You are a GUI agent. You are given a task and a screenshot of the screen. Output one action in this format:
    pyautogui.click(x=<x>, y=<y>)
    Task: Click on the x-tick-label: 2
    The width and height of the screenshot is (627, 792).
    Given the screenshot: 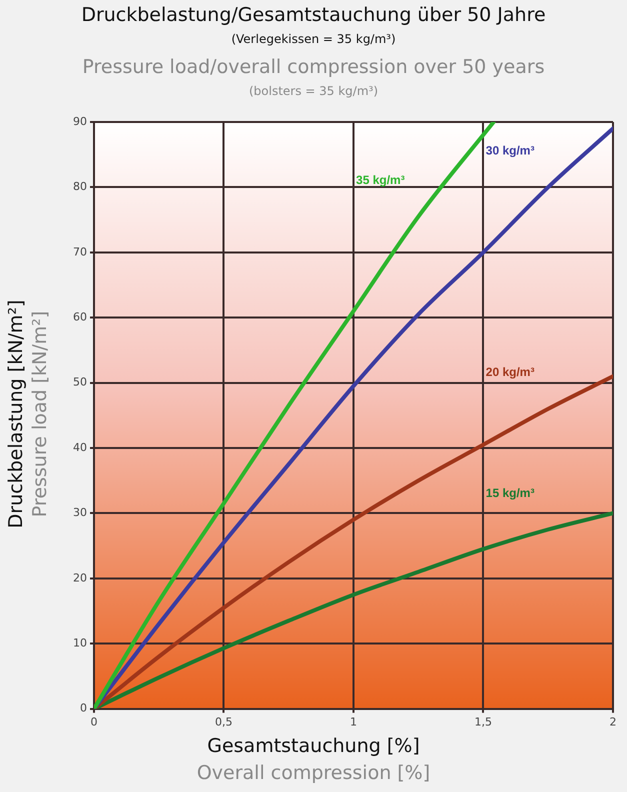 What is the action you would take?
    pyautogui.click(x=613, y=721)
    